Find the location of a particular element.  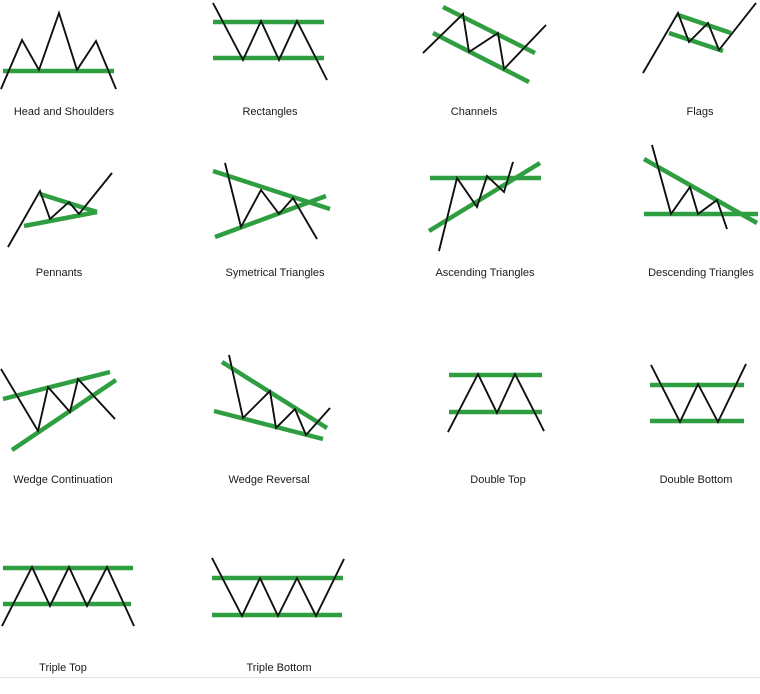

pattern-label: Descending Triangles is located at coordinates (701, 273).